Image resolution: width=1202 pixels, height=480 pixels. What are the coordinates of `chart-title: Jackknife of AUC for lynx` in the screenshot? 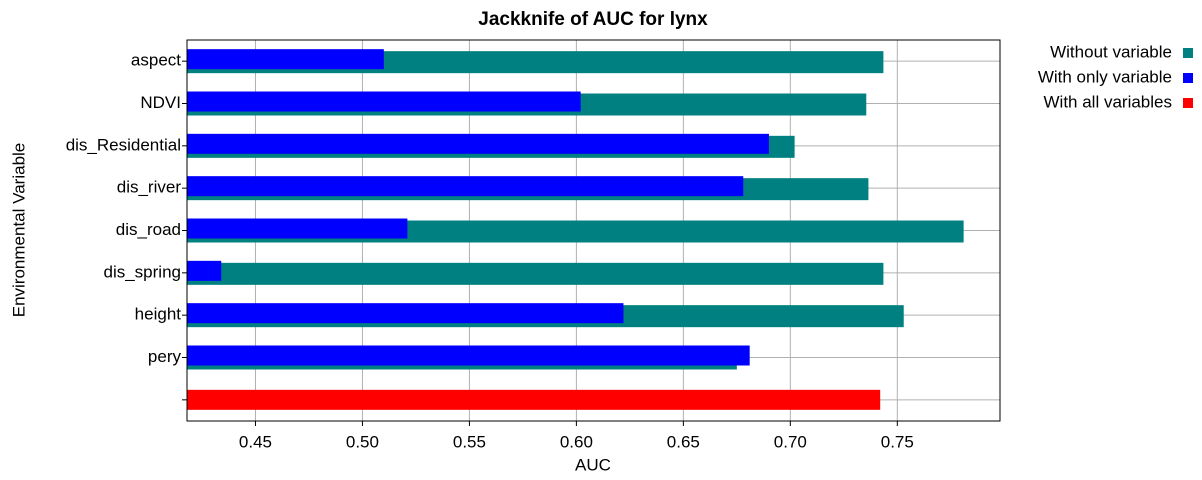 It's located at (593, 19).